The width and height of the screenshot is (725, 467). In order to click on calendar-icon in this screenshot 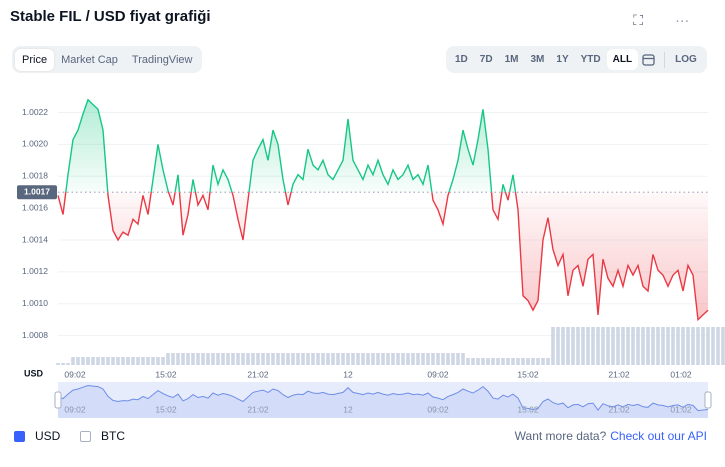, I will do `click(649, 60)`.